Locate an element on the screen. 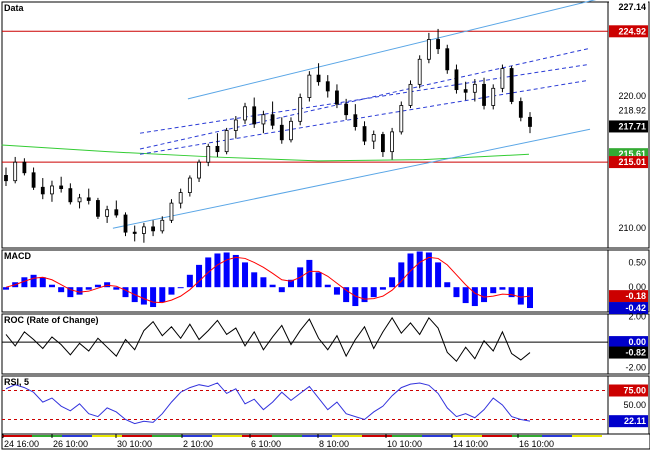 Image resolution: width=650 pixels, height=455 pixels. price-tick-210: 210.00 is located at coordinates (632, 228).